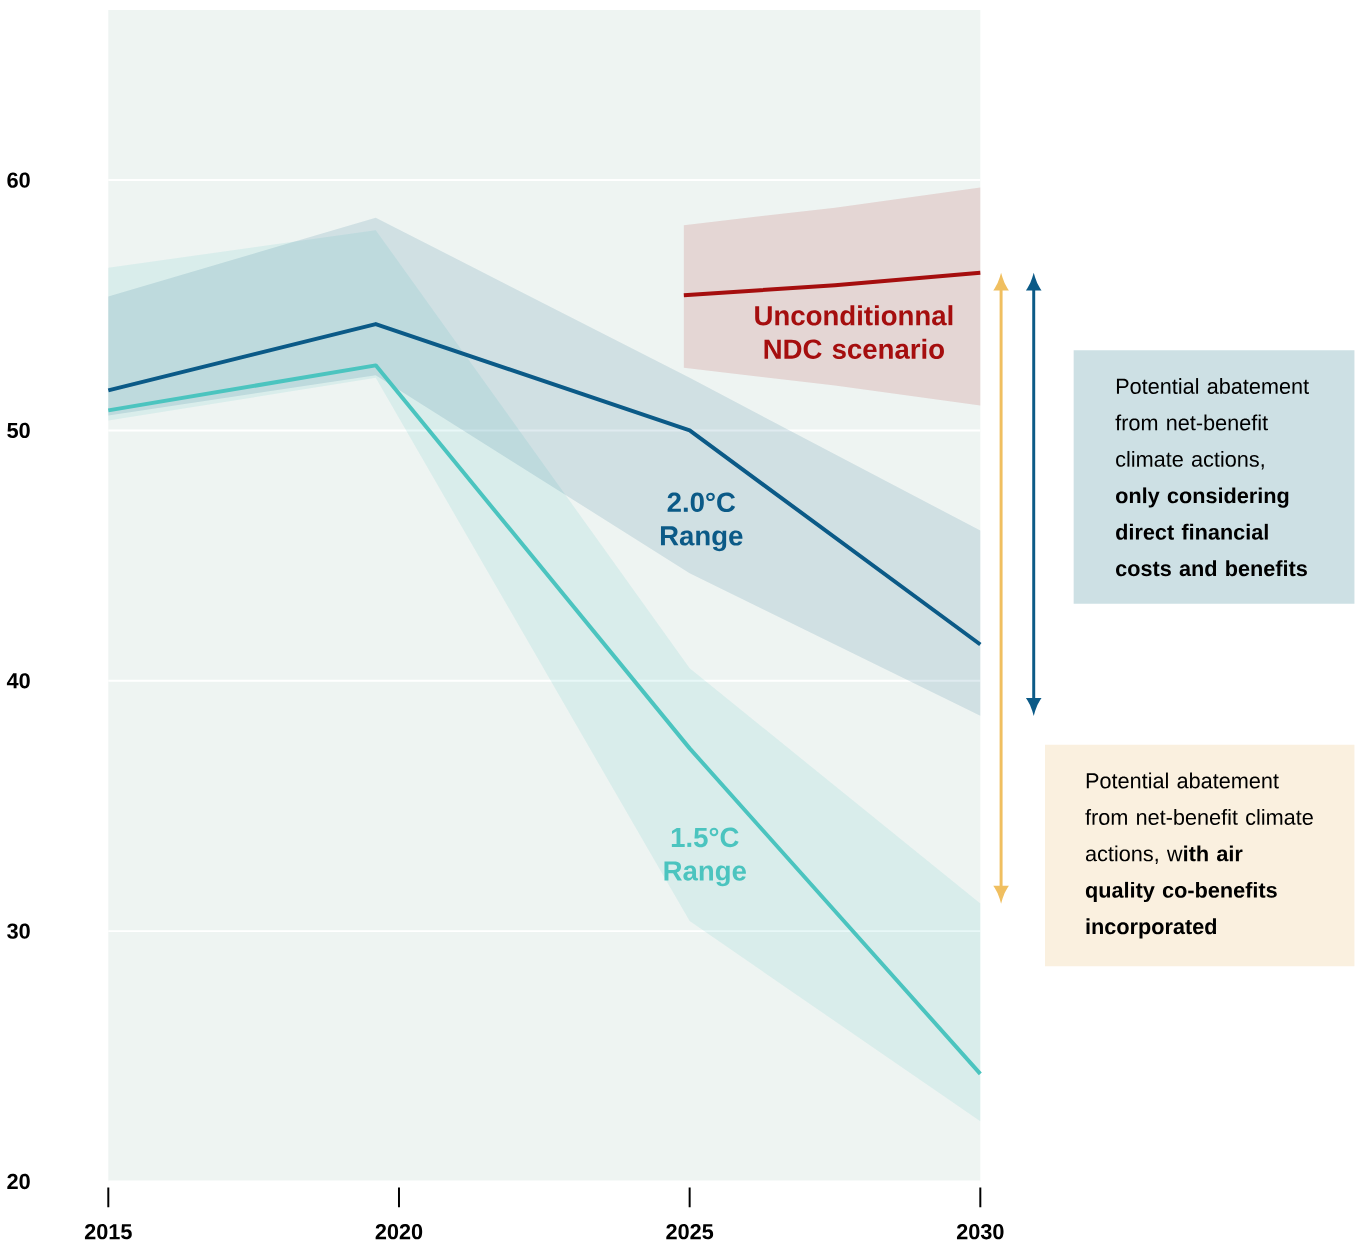  What do you see at coordinates (705, 857) in the screenshot?
I see `series-label: 1.5°C Range` at bounding box center [705, 857].